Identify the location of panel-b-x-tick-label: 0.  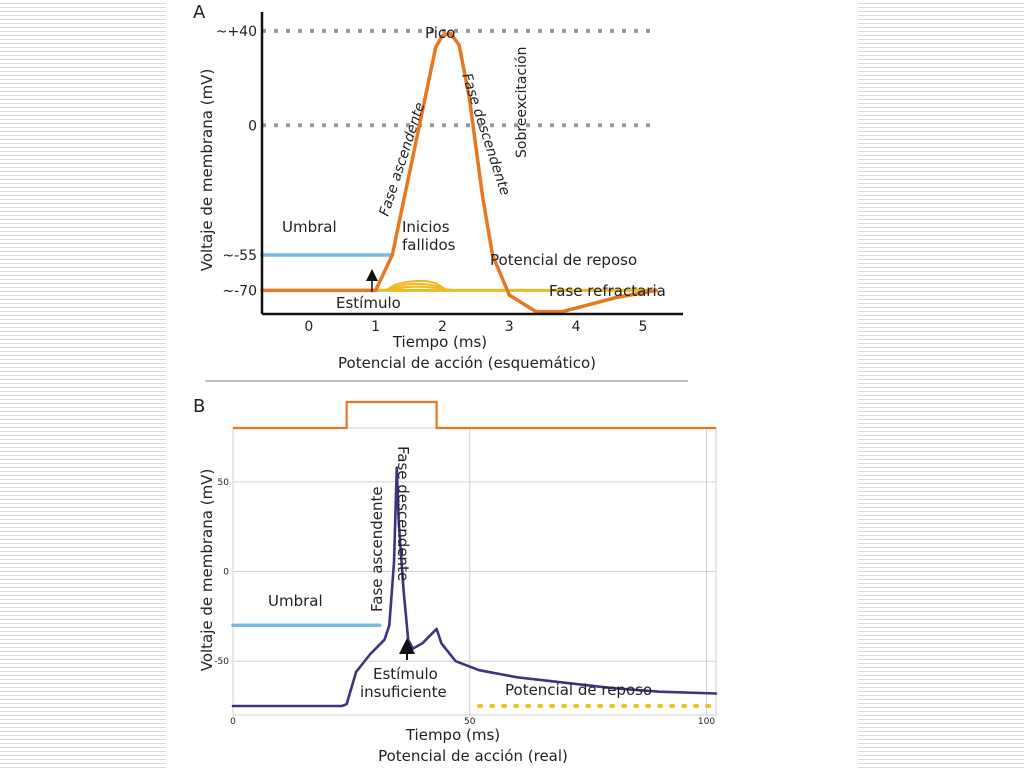
(233, 722).